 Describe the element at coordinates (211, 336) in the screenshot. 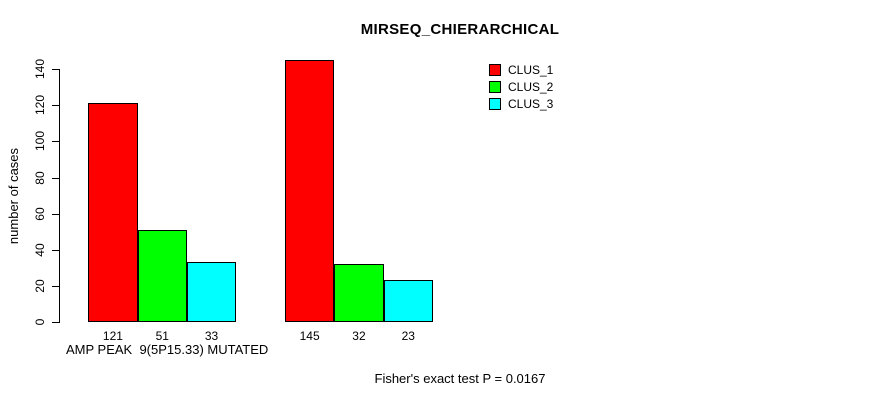

I see `bar-value-label: 33` at that location.